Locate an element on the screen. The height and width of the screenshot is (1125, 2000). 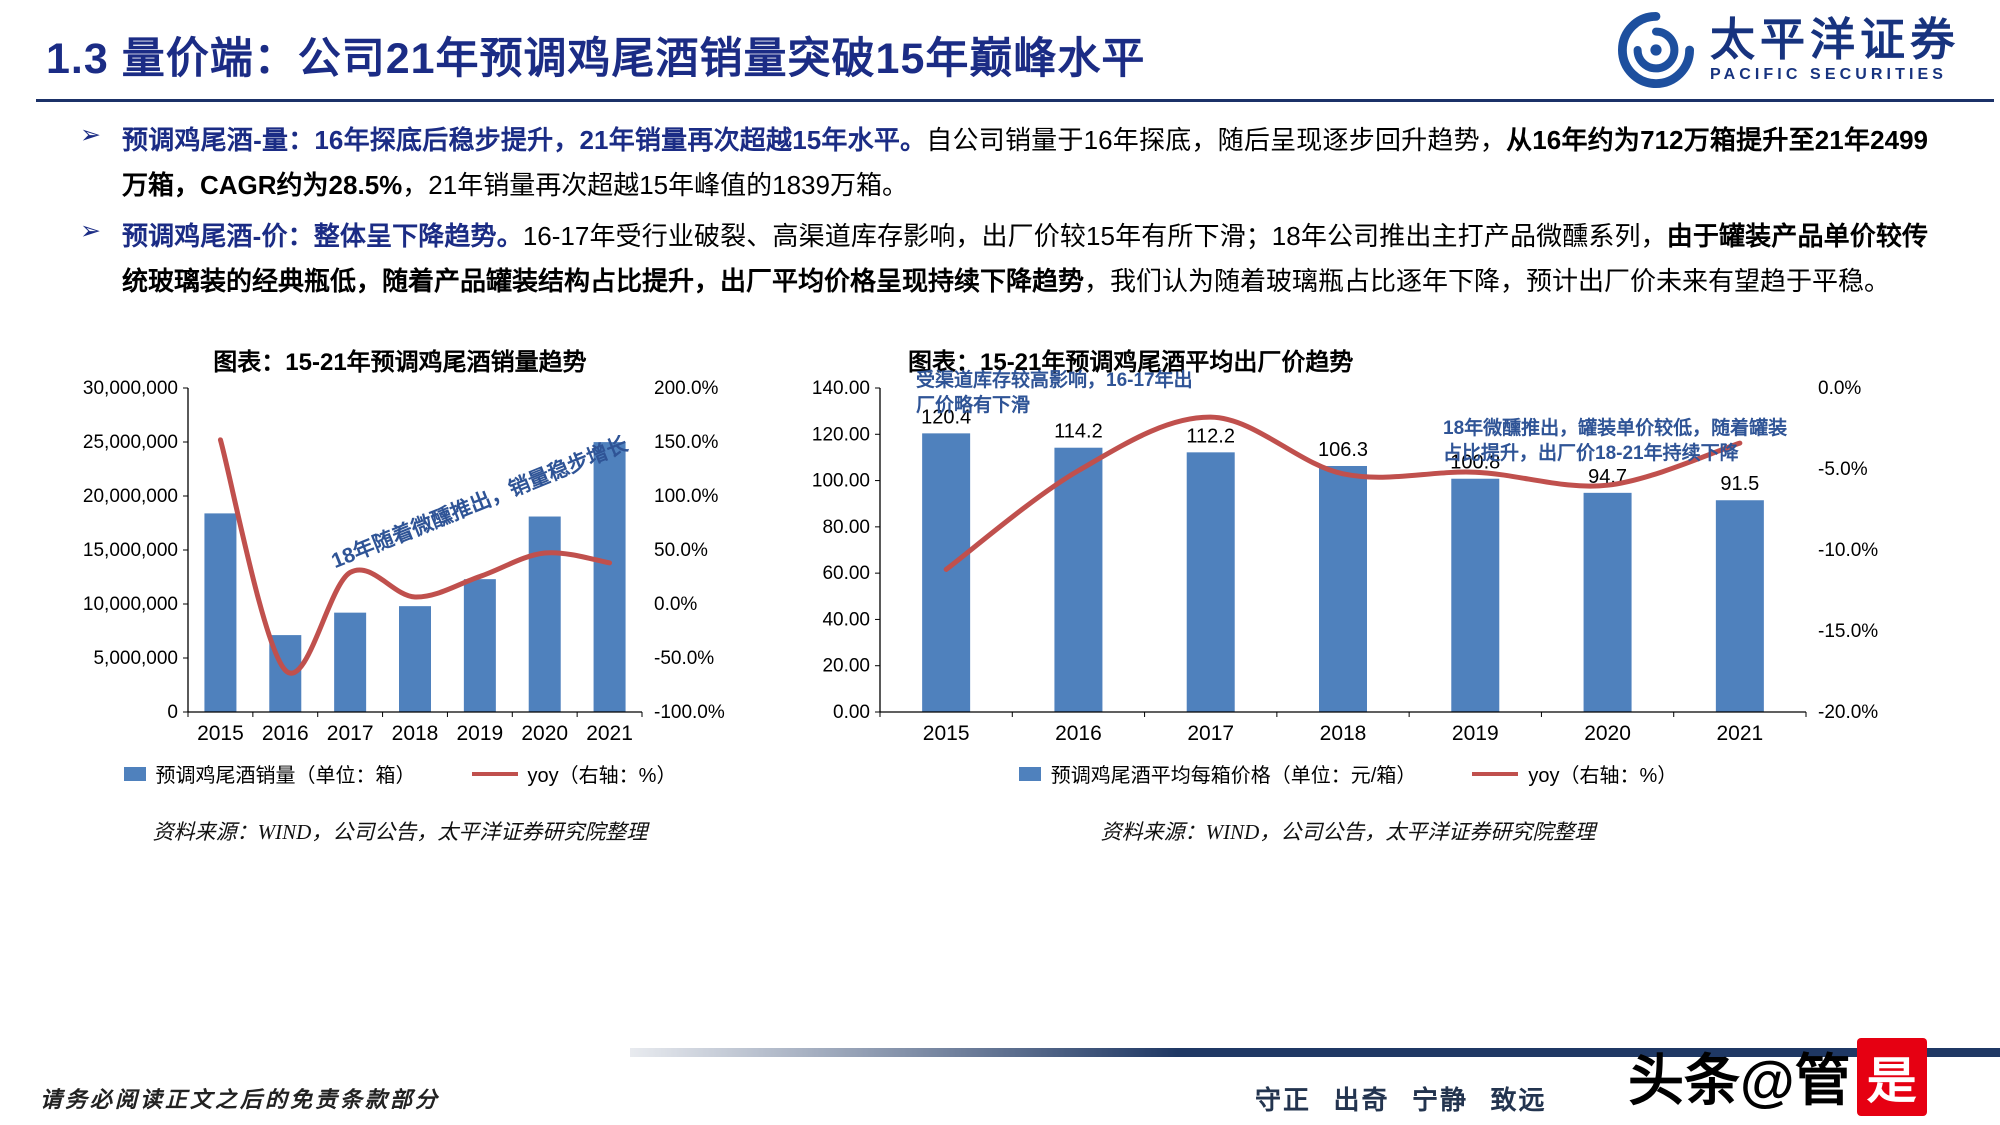
bar-2017 is located at coordinates (350, 662).